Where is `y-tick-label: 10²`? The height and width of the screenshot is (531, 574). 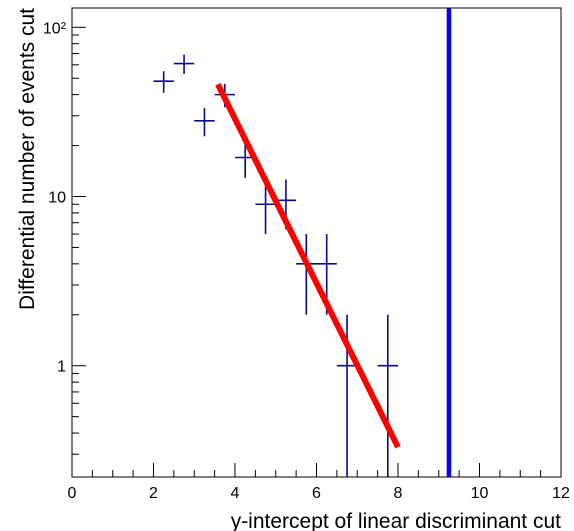 y-tick-label: 10² is located at coordinates (55, 28).